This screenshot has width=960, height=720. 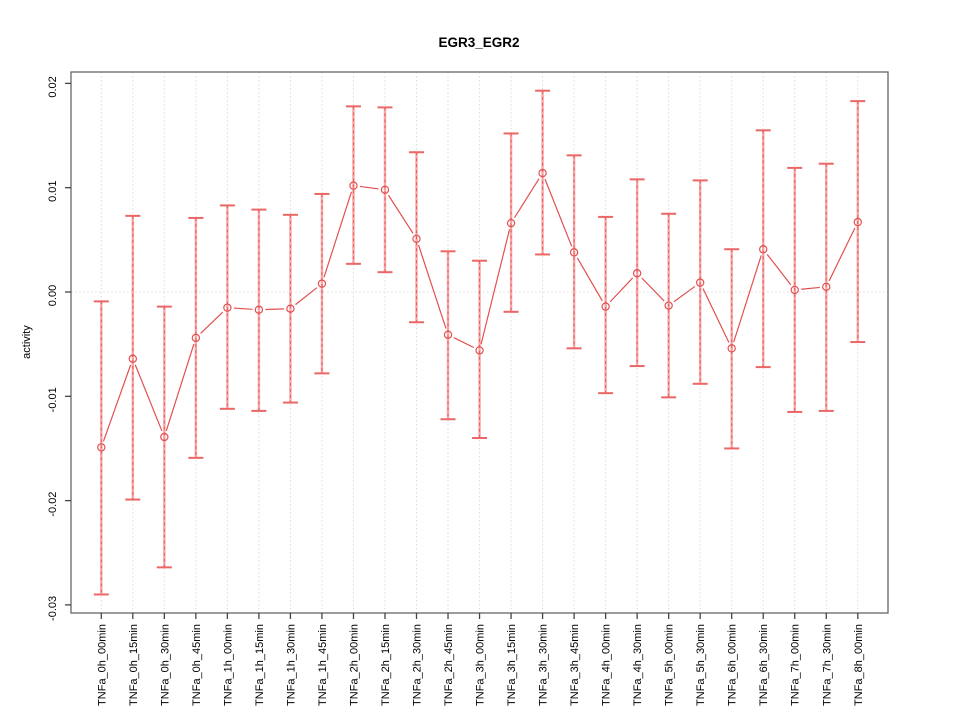 I want to click on x-tick-label: TNFa_2h_45min, so click(x=449, y=665).